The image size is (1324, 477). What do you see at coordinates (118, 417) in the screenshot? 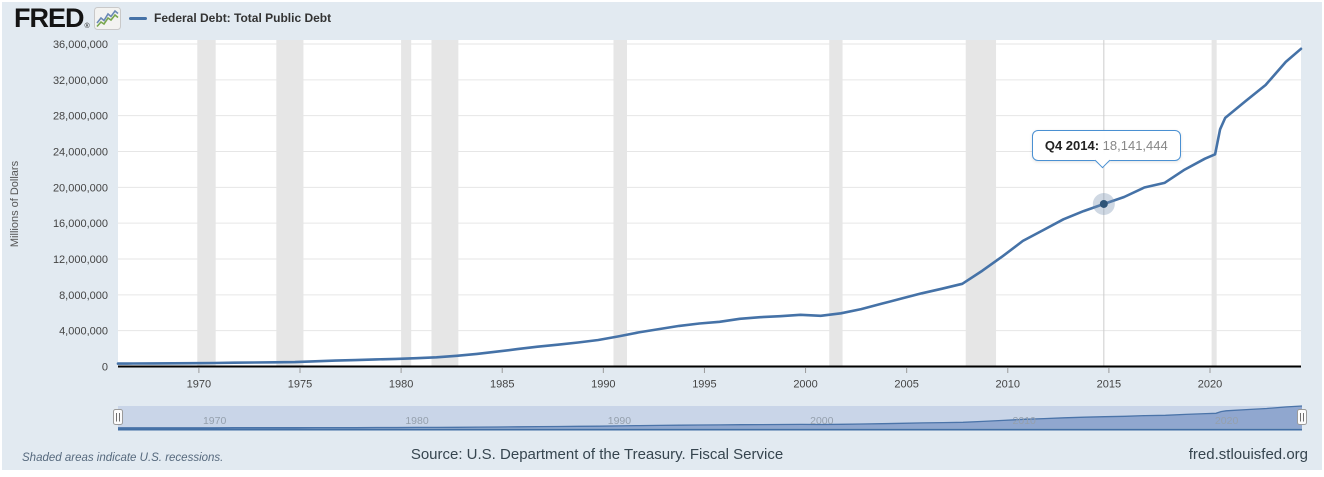
I see `navigator-handle-left` at bounding box center [118, 417].